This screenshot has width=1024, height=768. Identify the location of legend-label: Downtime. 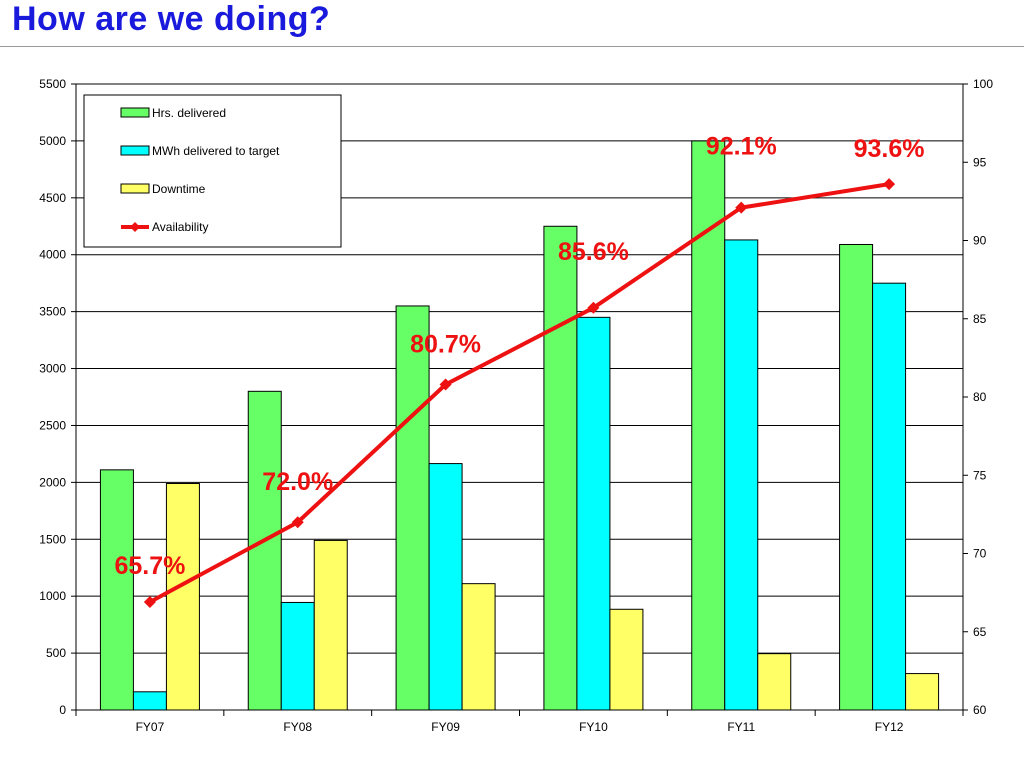
(179, 189).